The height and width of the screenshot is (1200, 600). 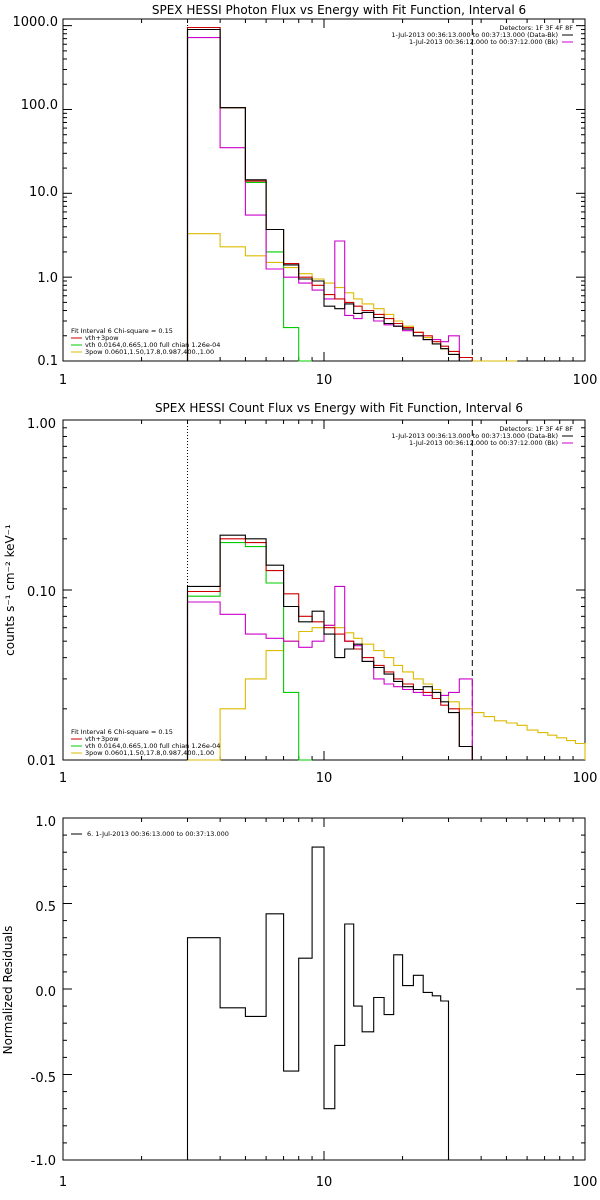 I want to click on photon-y-tick-100: 100.0, so click(x=39, y=105).